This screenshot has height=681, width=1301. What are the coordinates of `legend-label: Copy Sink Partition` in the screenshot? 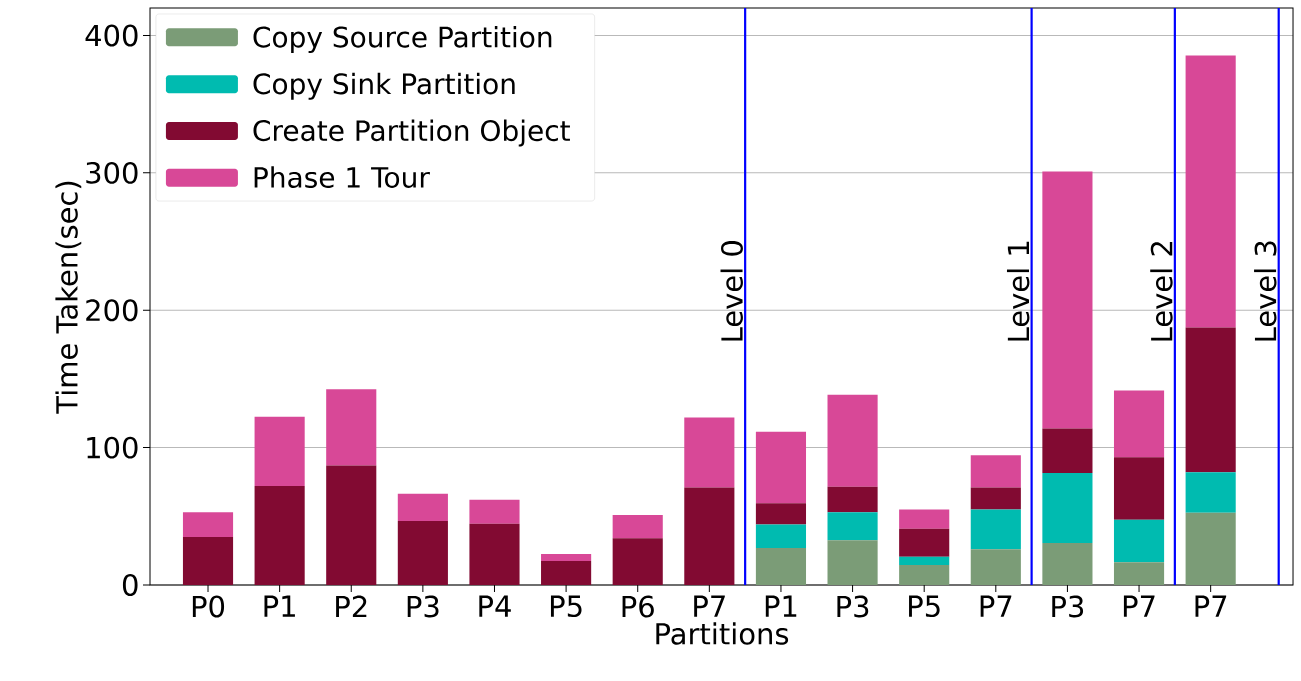 It's located at (384, 86).